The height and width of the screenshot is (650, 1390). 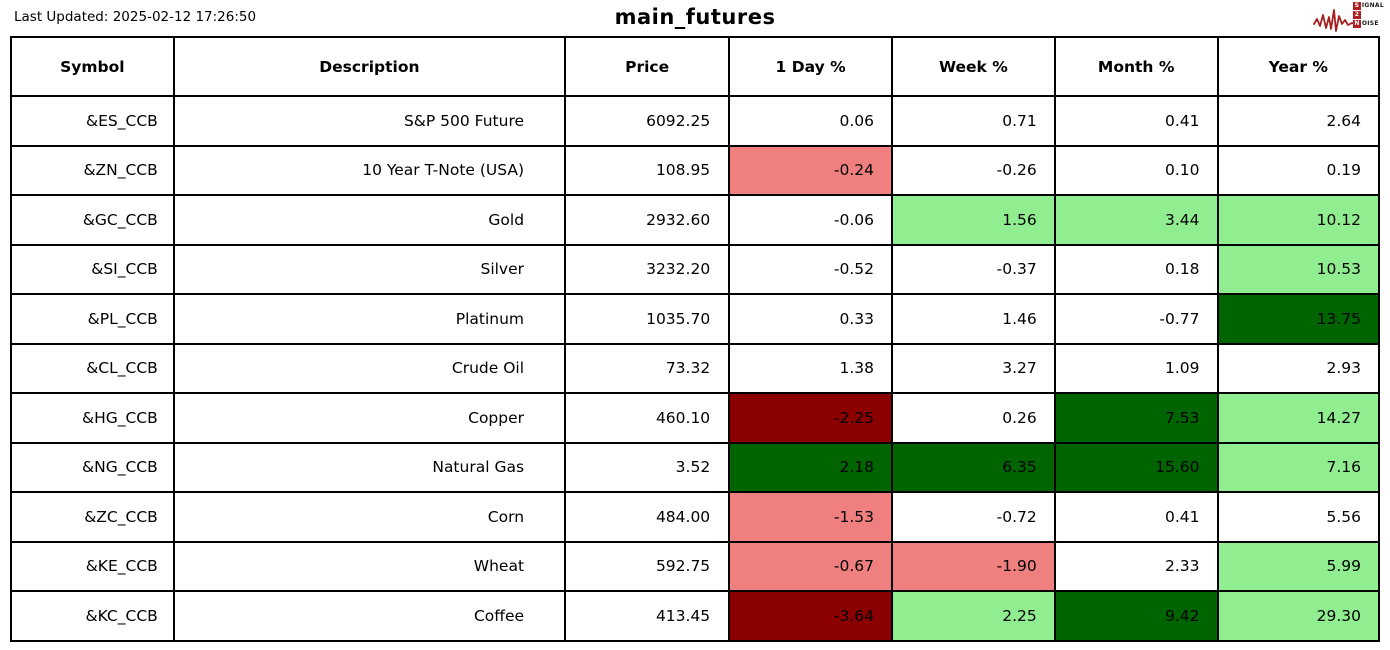 I want to click on logo-line-noise: N OISE, so click(x=1368, y=23).